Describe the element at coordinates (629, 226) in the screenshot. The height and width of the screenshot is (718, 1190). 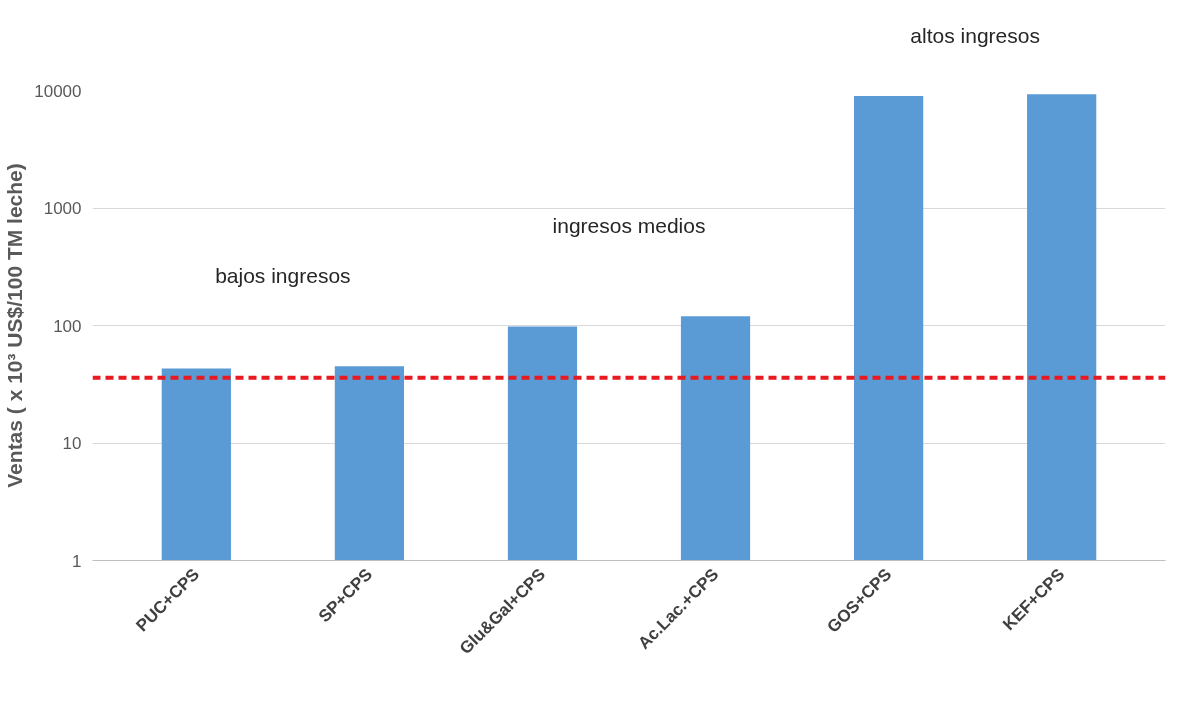
I see `annotation: ingresos medios` at that location.